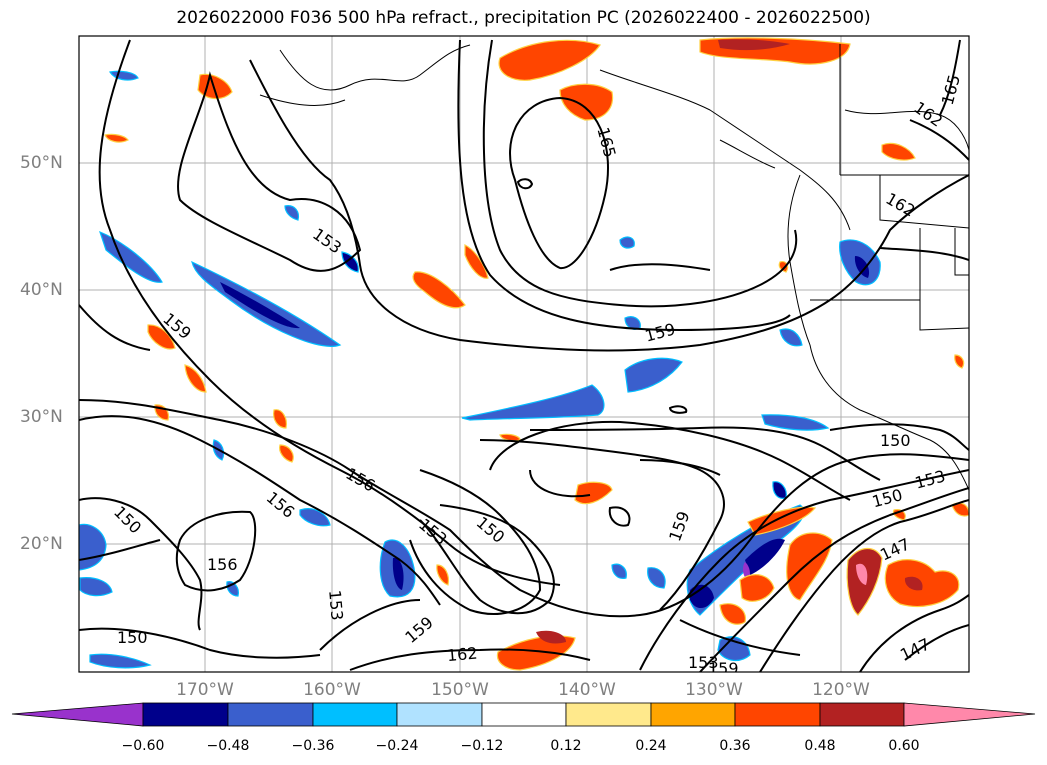  Describe the element at coordinates (41, 163) in the screenshot. I see `lat-tick-label: 50°N` at that location.